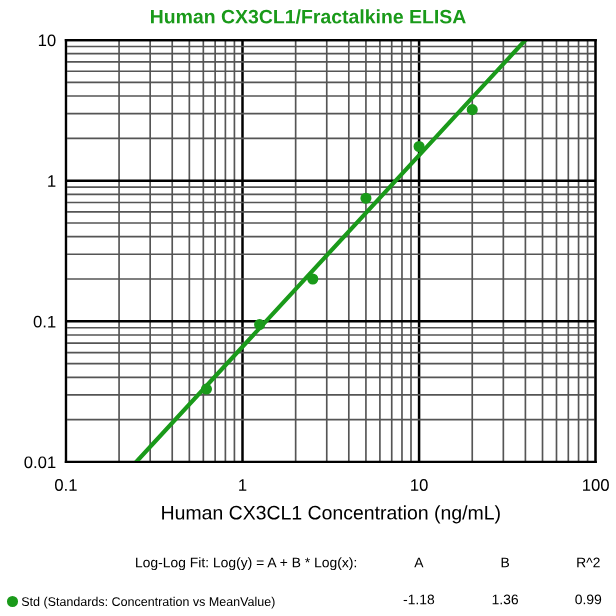  I want to click on x-tick-label: 0.1, so click(65, 485).